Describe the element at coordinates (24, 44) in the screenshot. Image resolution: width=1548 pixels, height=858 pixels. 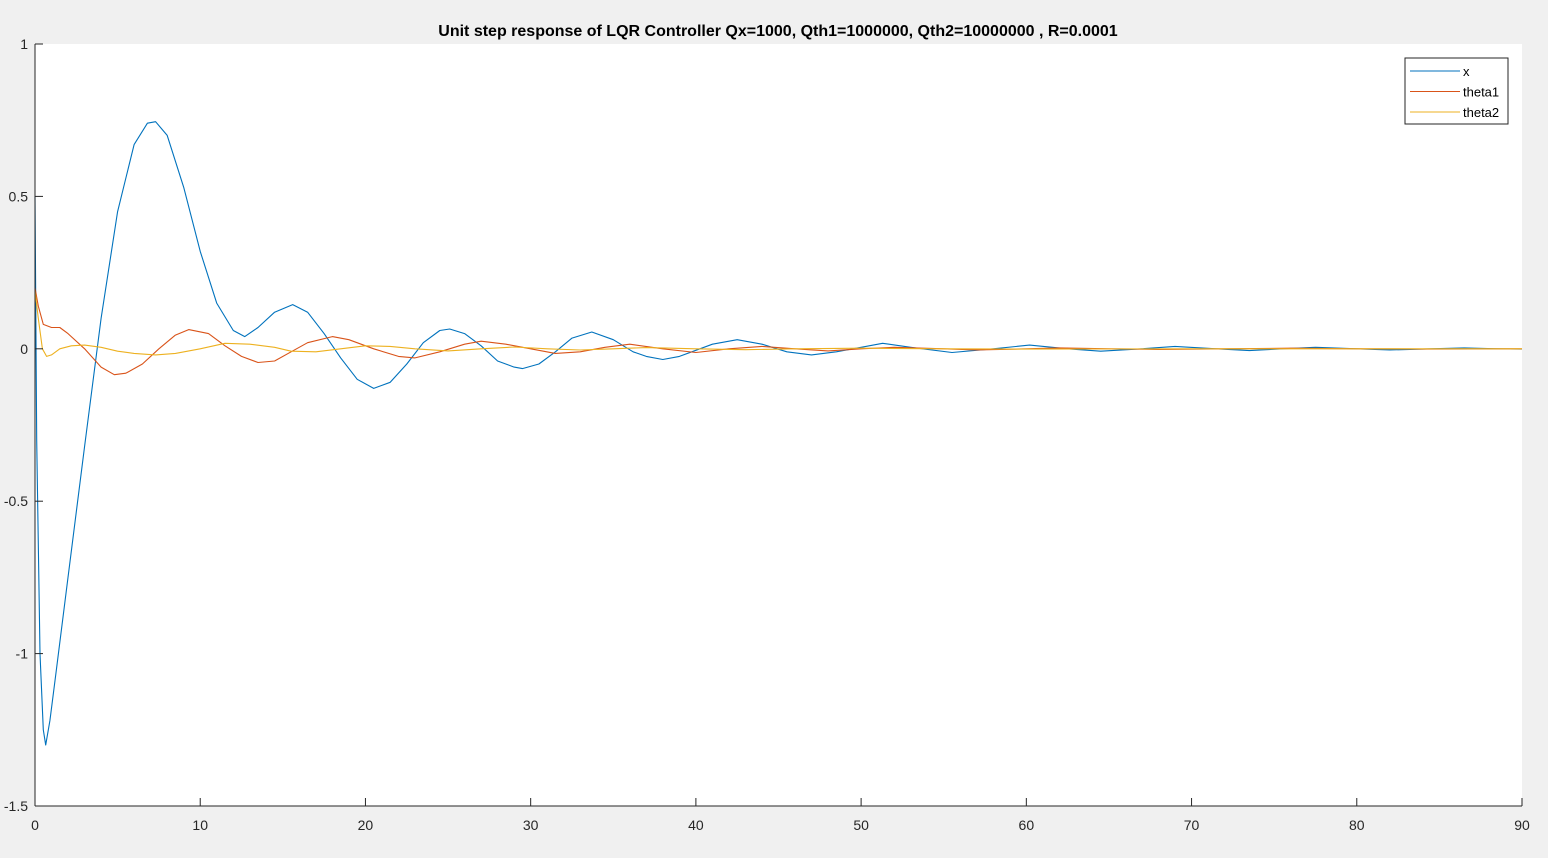
I see `y-tick-label: 1` at that location.